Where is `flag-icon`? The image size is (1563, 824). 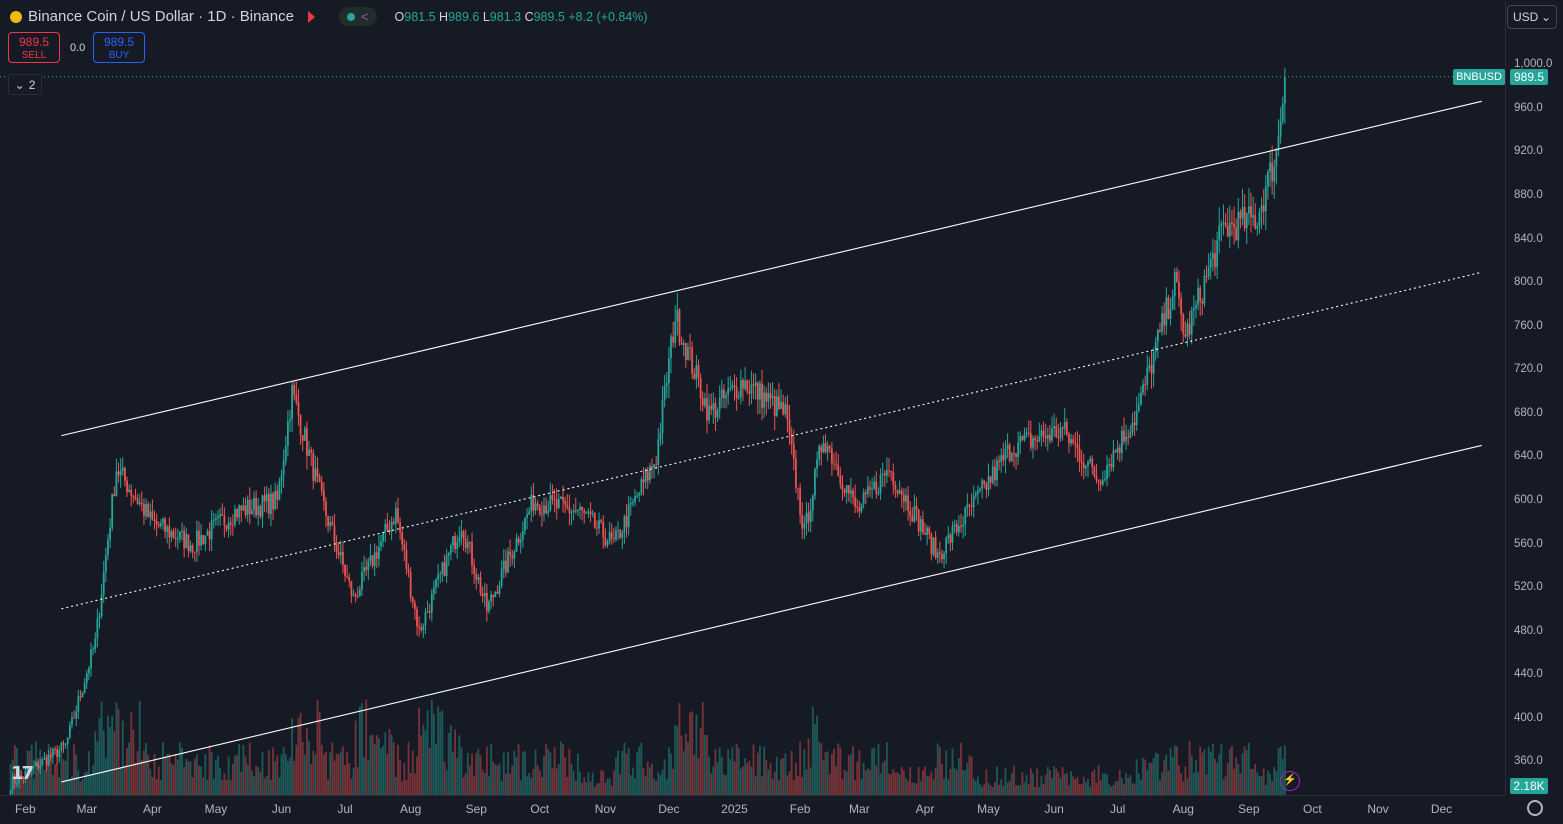 flag-icon is located at coordinates (311, 16).